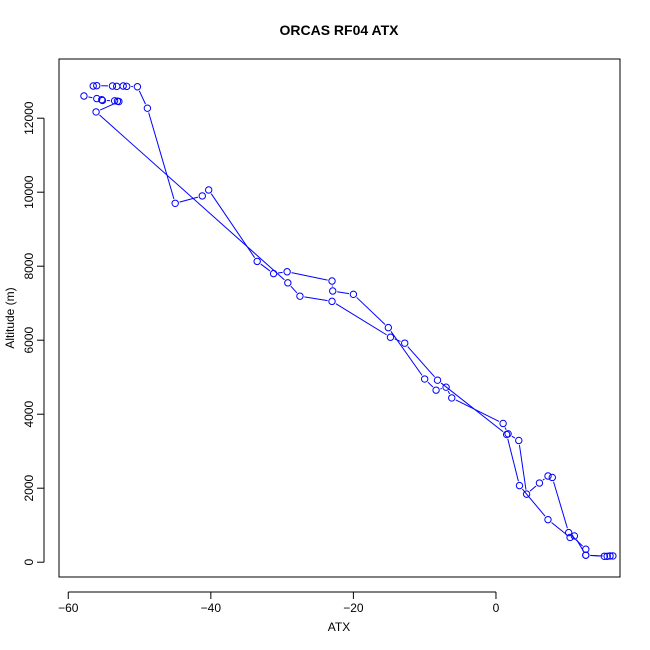  I want to click on x-tick-label: −20, so click(353, 608).